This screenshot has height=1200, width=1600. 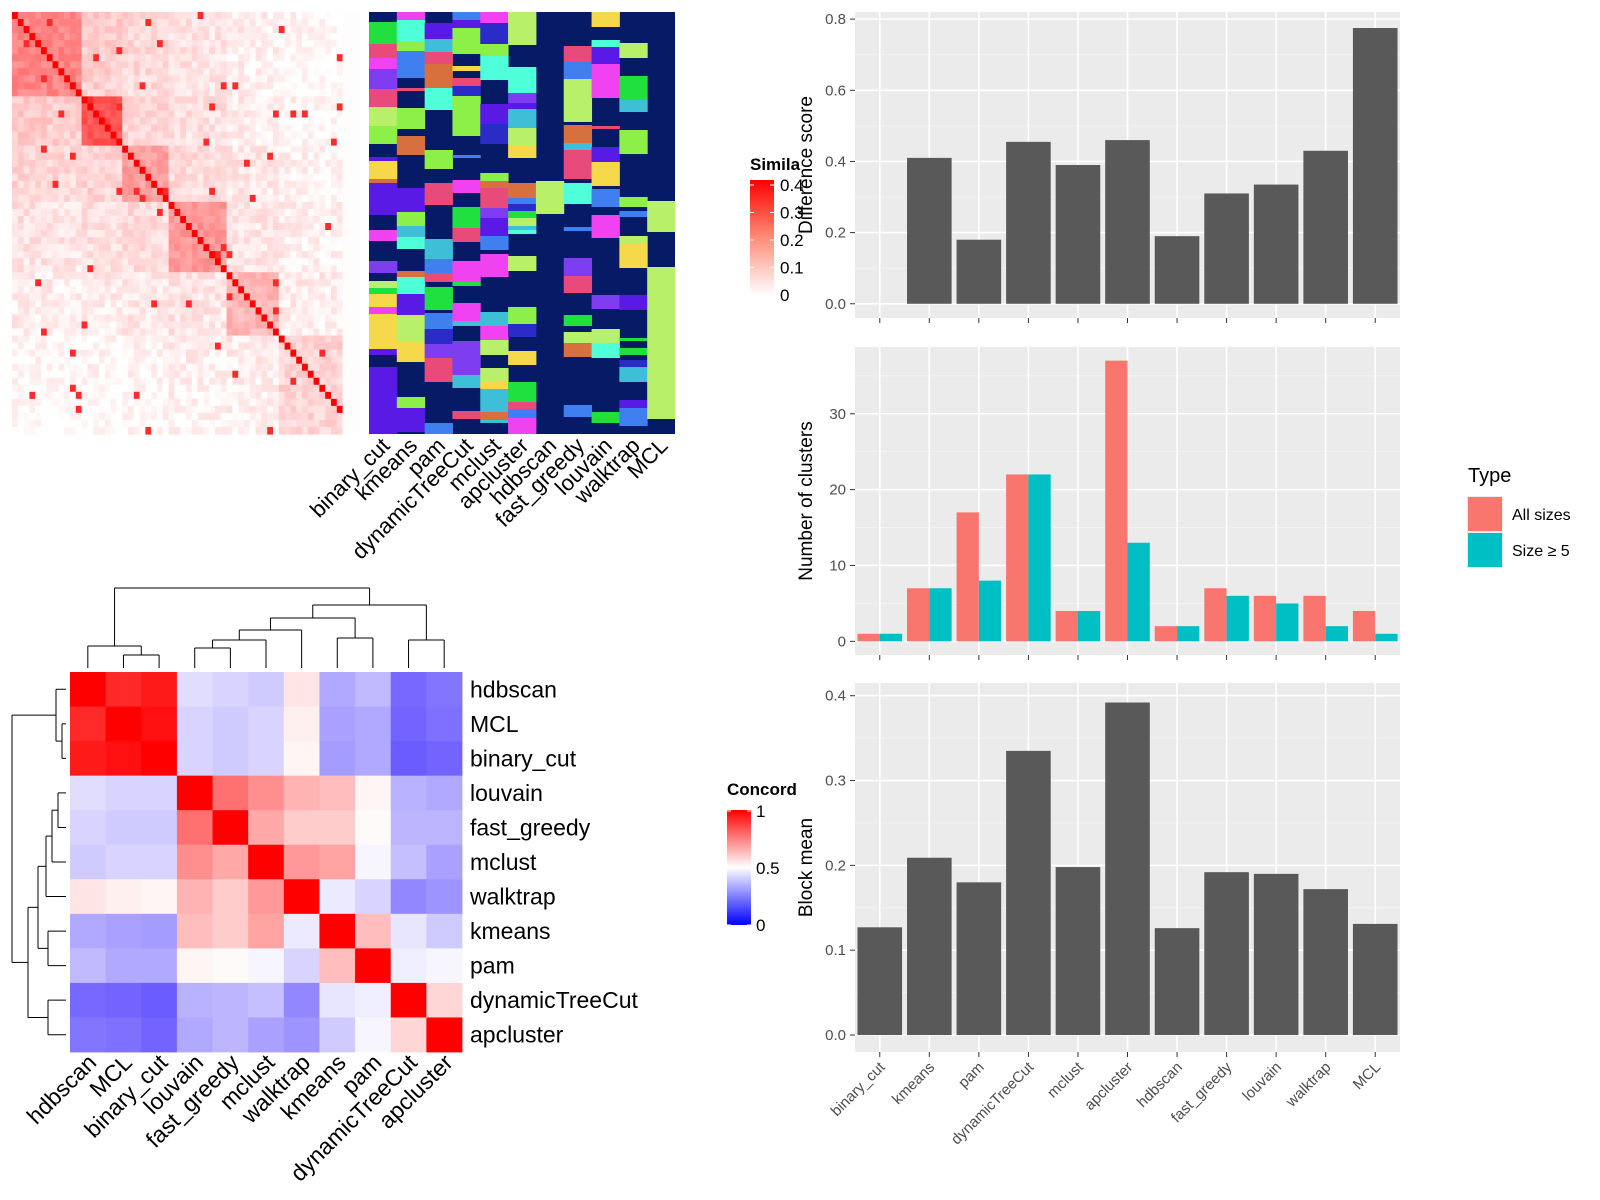 I want to click on cluster-block-louvain, so click(x=605, y=231).